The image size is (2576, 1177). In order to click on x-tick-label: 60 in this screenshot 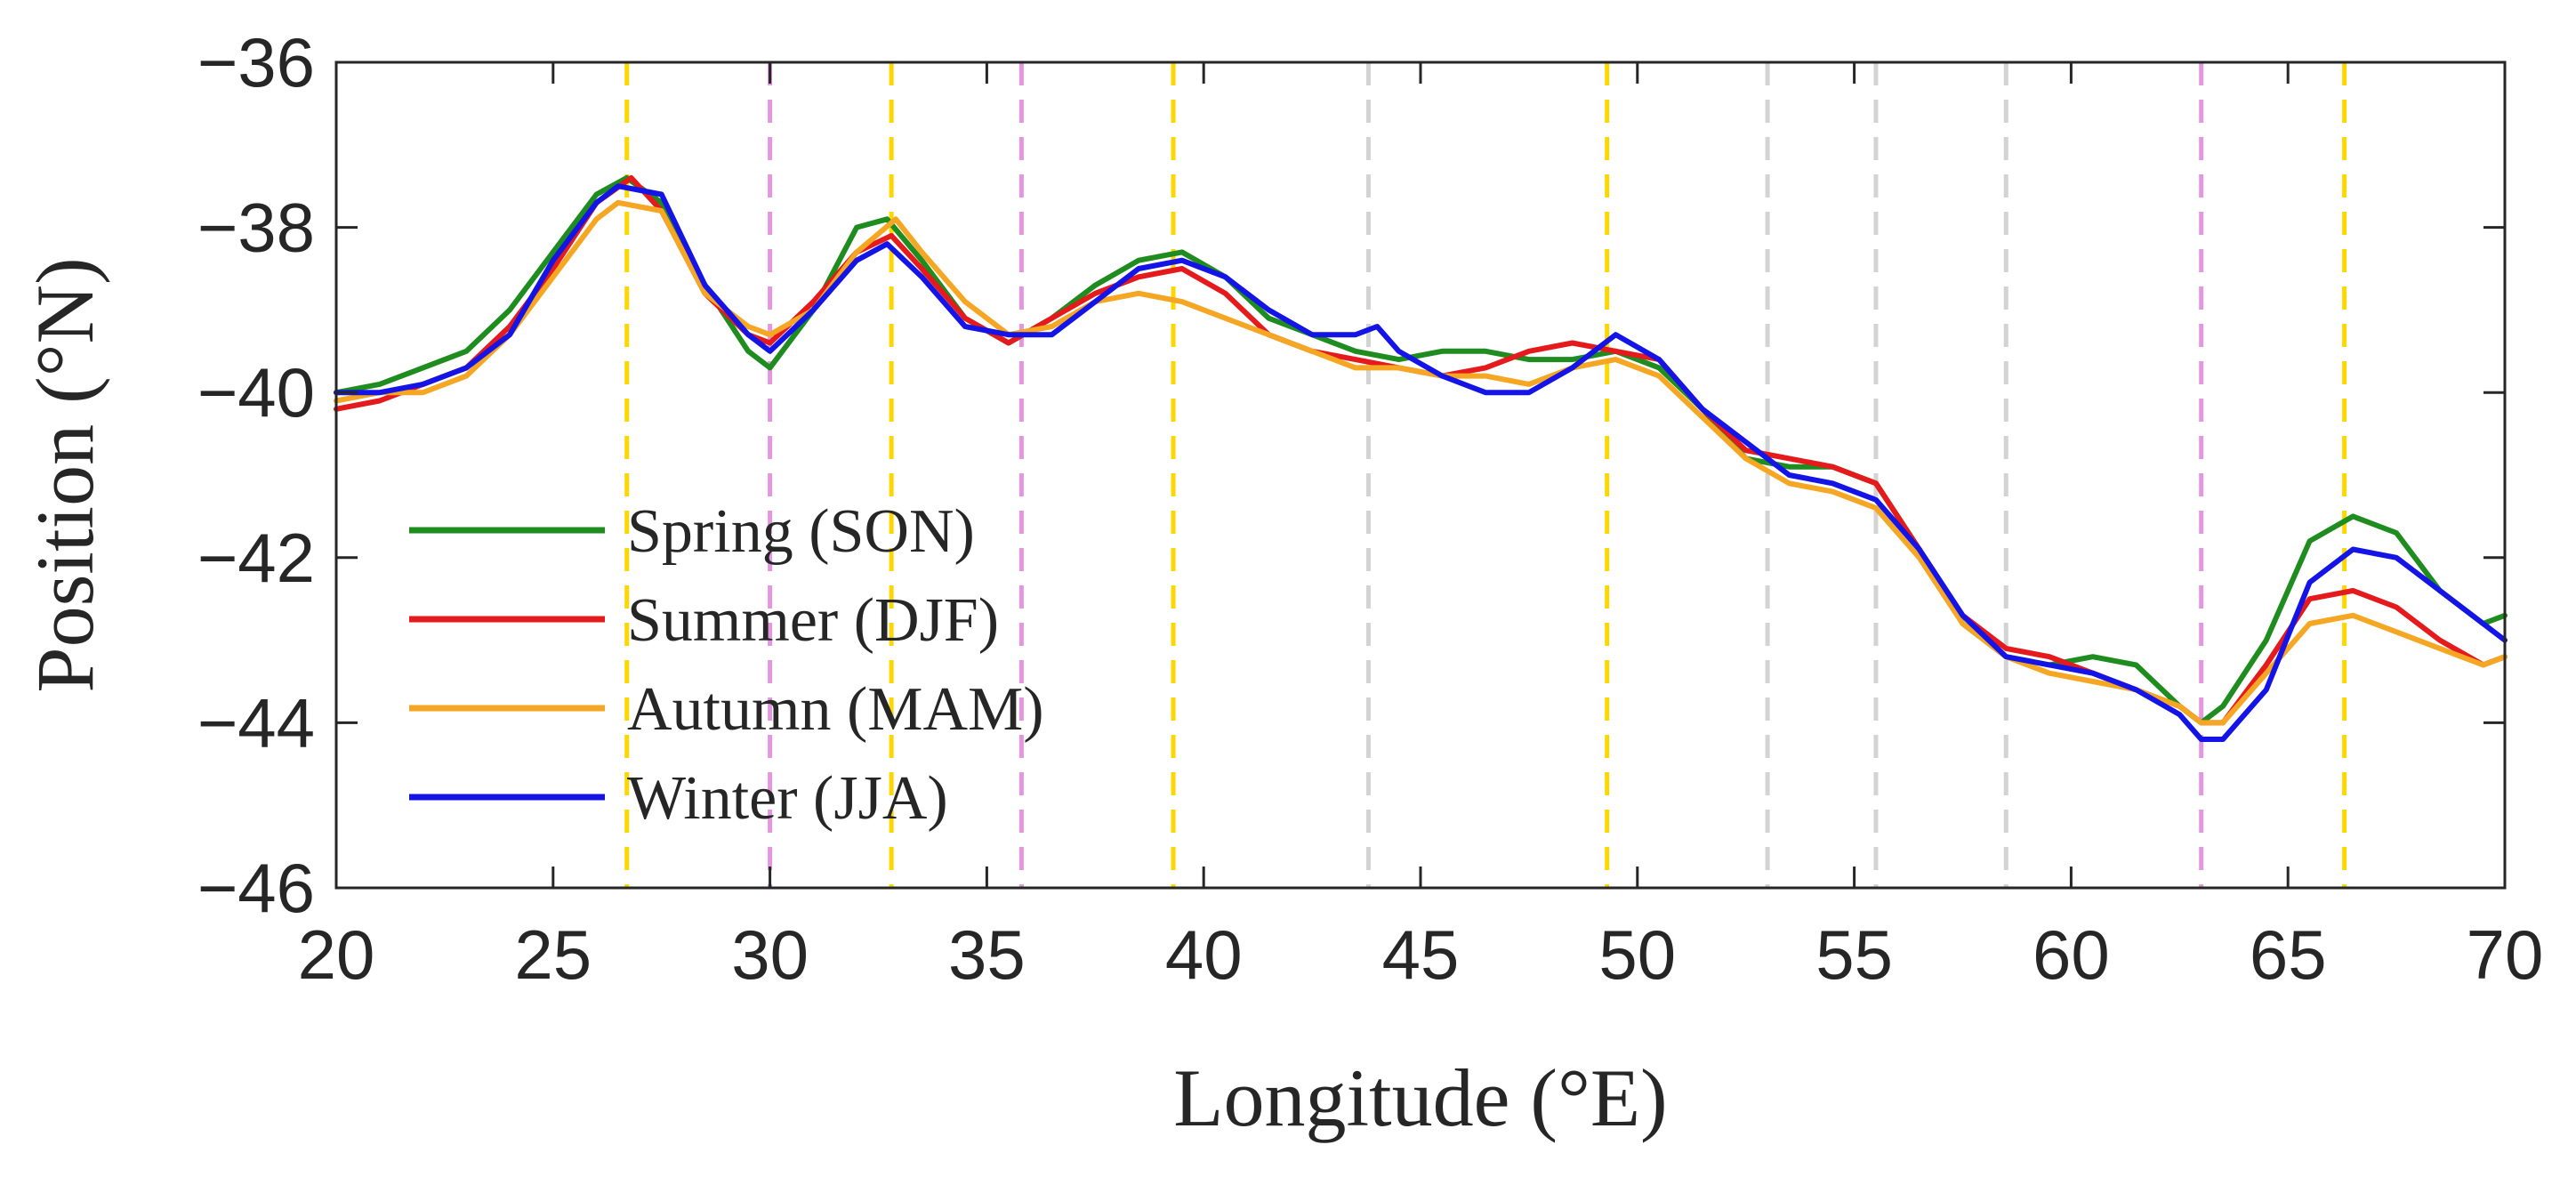, I will do `click(2071, 954)`.